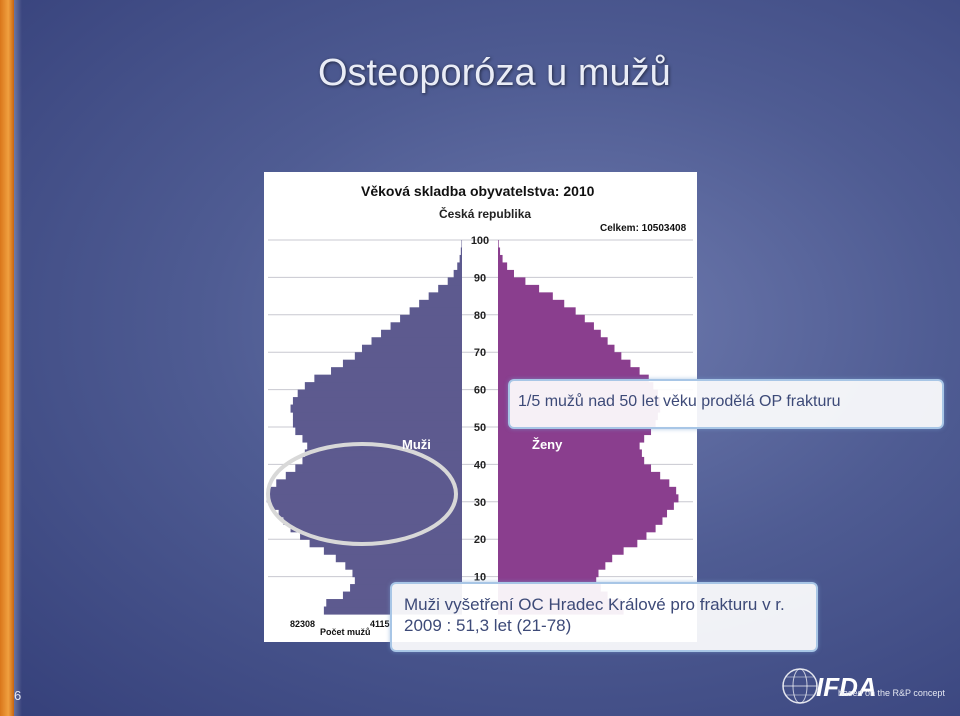 The height and width of the screenshot is (716, 960). Describe the element at coordinates (478, 191) in the screenshot. I see `chart-title: Věková skladba obyvatelstva: 2010` at that location.